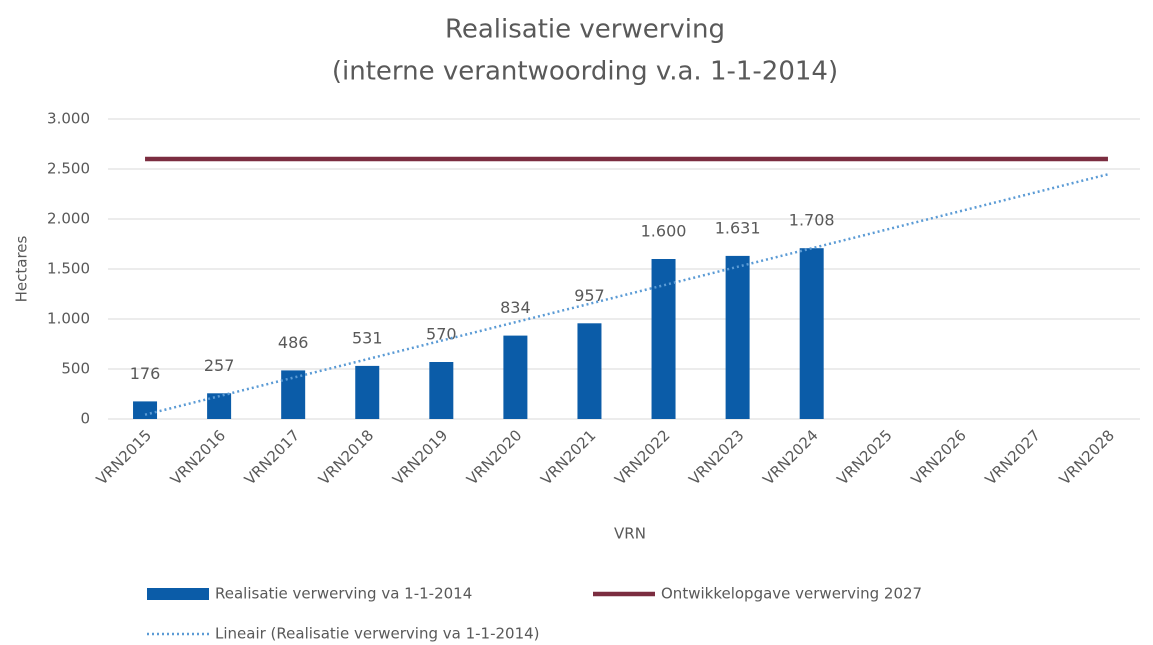 This screenshot has height=645, width=1153. What do you see at coordinates (589, 295) in the screenshot?
I see `data-label: 957` at bounding box center [589, 295].